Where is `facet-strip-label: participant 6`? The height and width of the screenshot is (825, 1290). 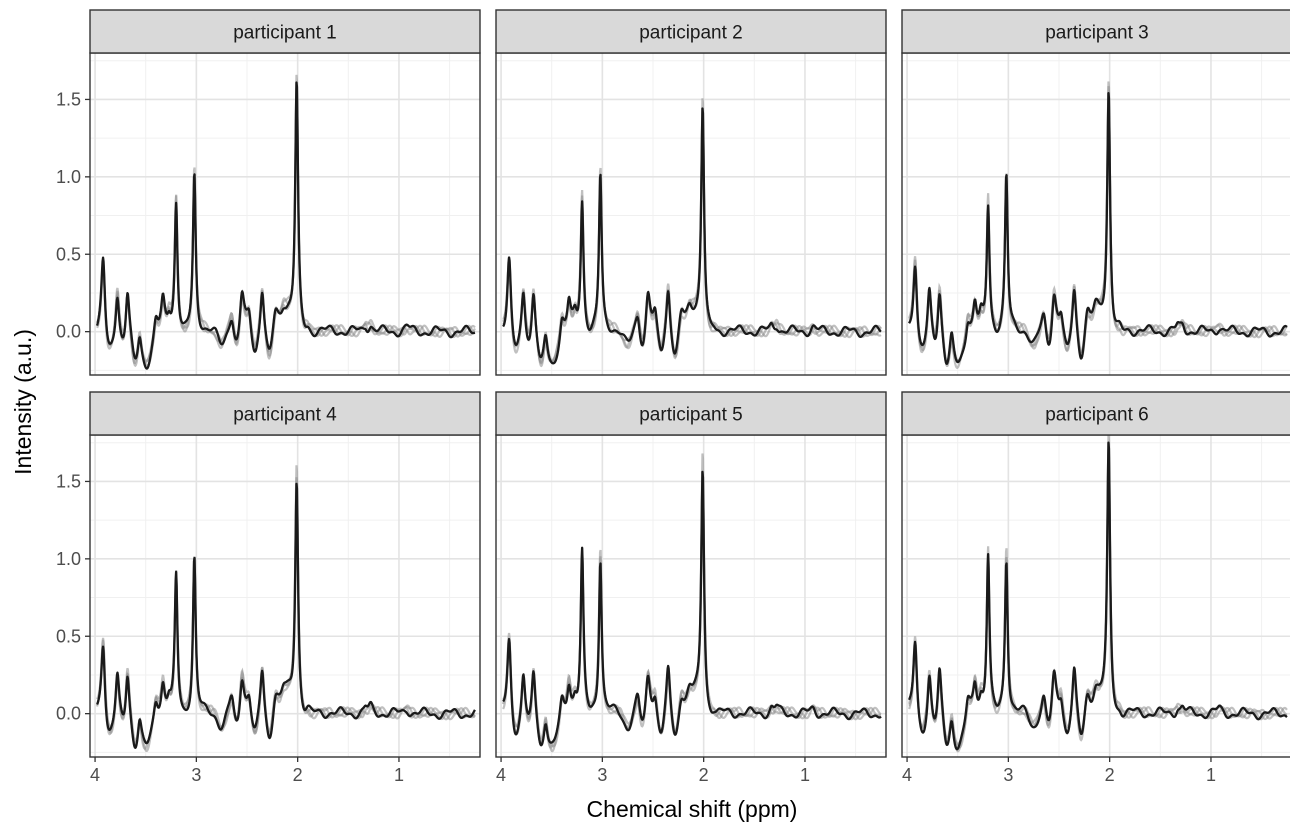 facet-strip-label: participant 6 is located at coordinates (1097, 415).